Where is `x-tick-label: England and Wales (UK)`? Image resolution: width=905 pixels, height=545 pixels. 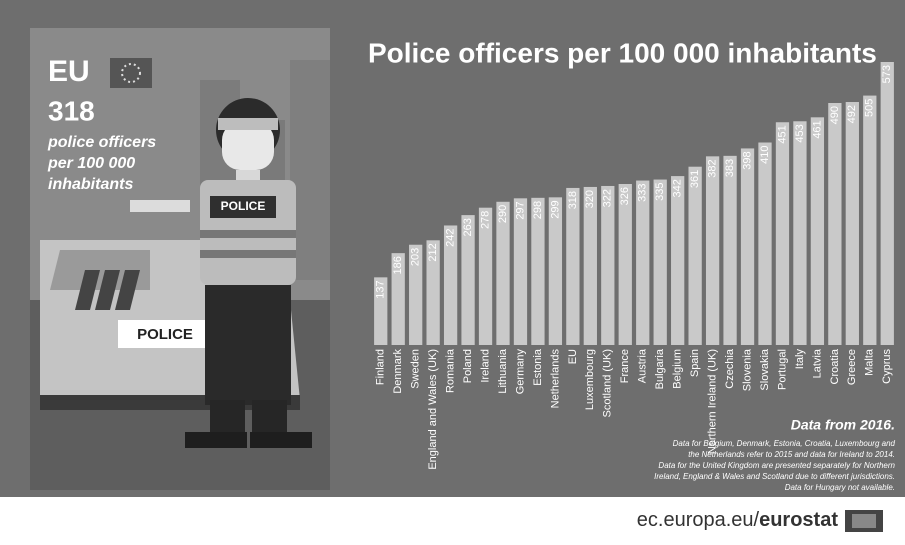 x-tick-label: England and Wales (UK) is located at coordinates (433, 409).